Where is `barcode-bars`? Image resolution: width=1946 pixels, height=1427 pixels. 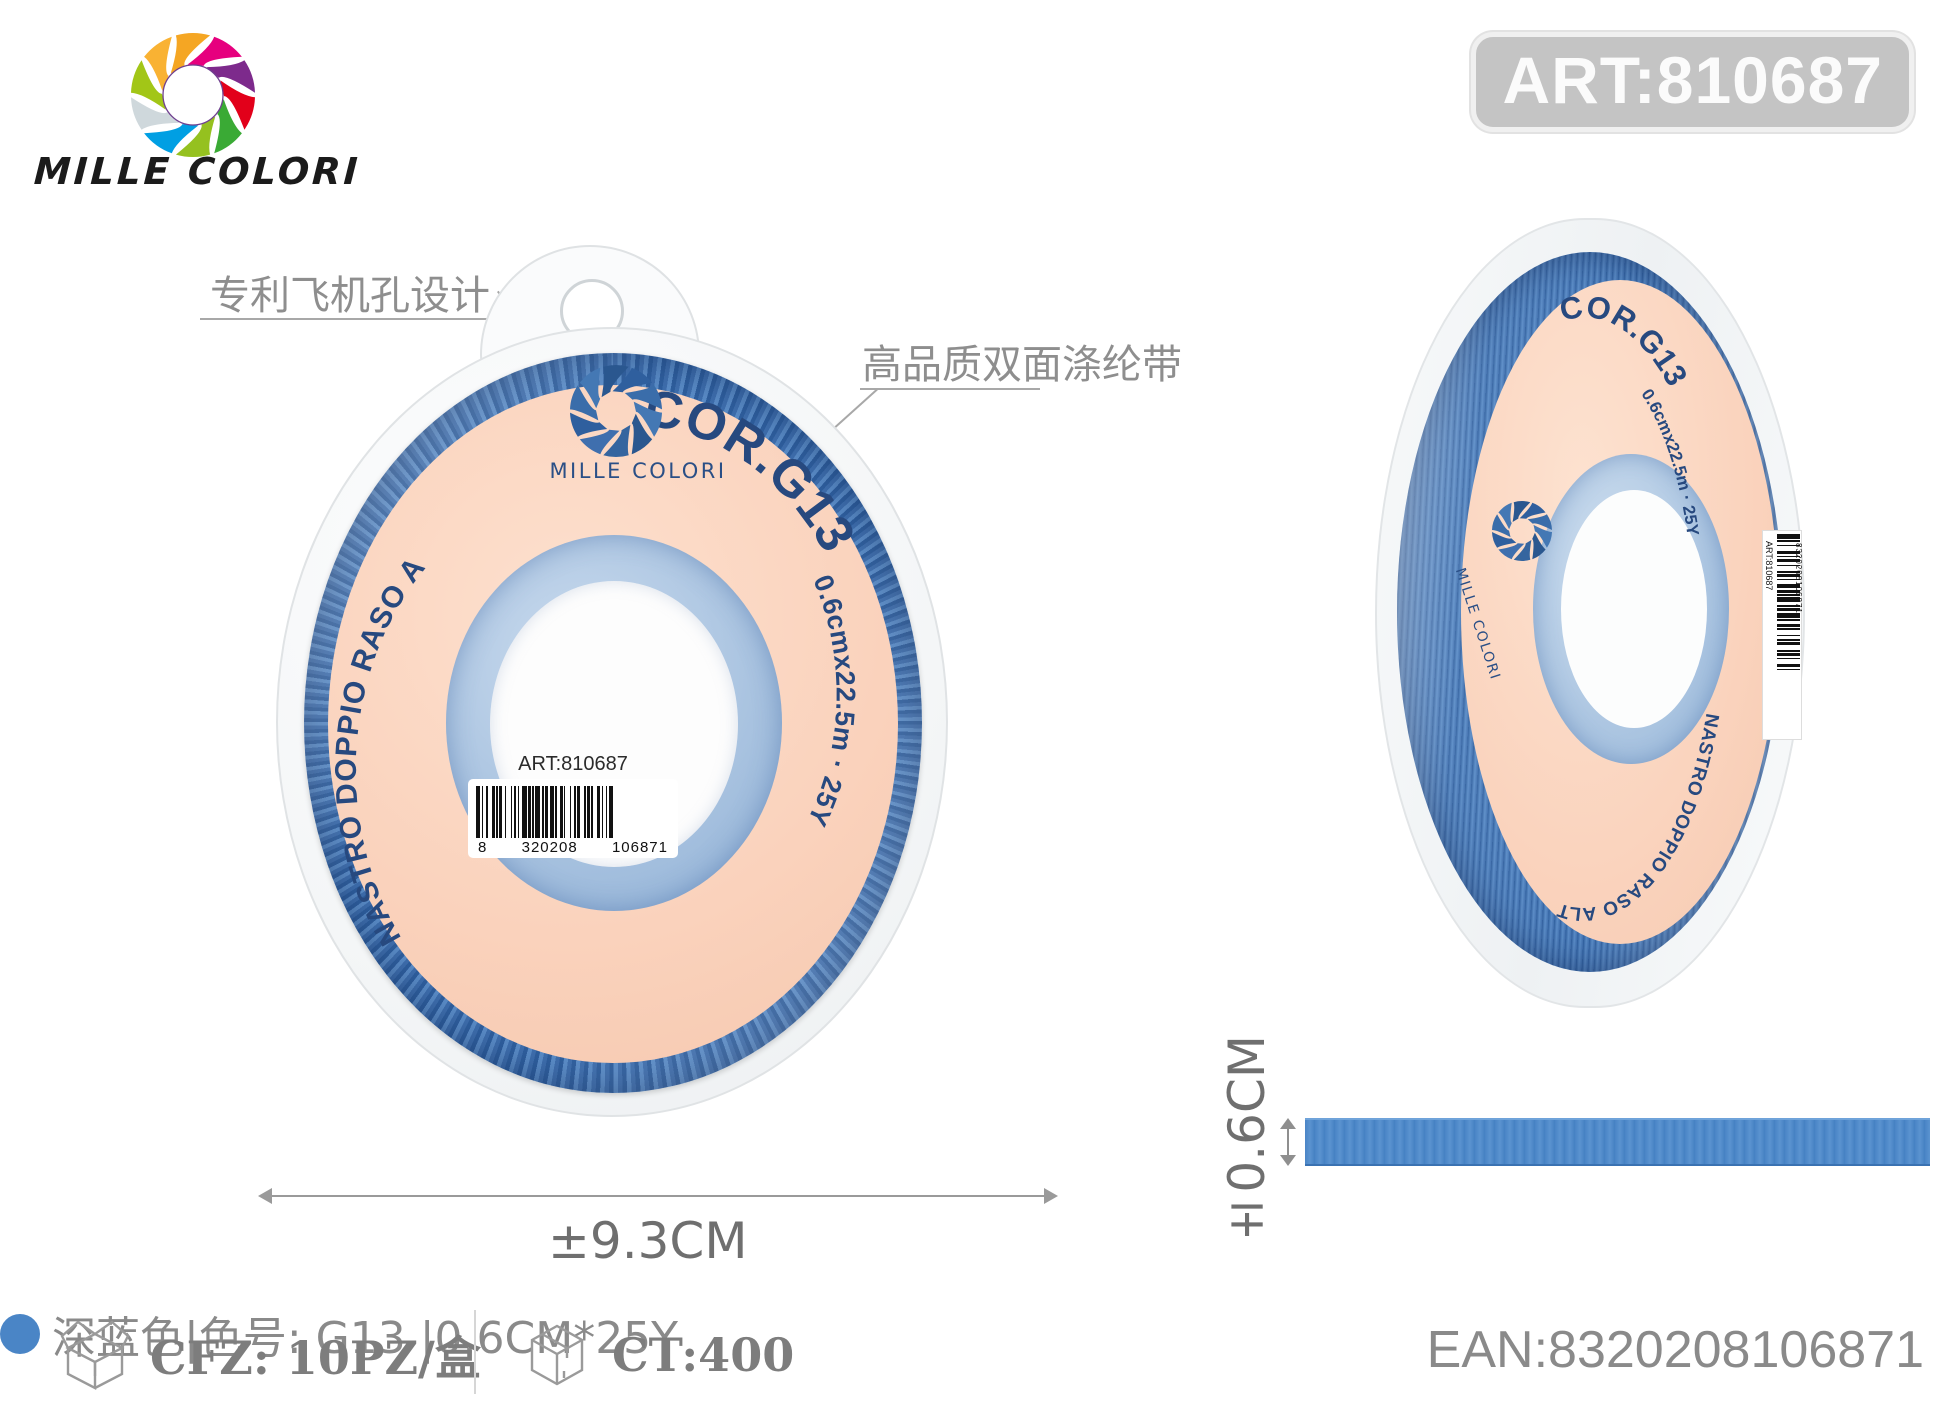
barcode-bars is located at coordinates (573, 812).